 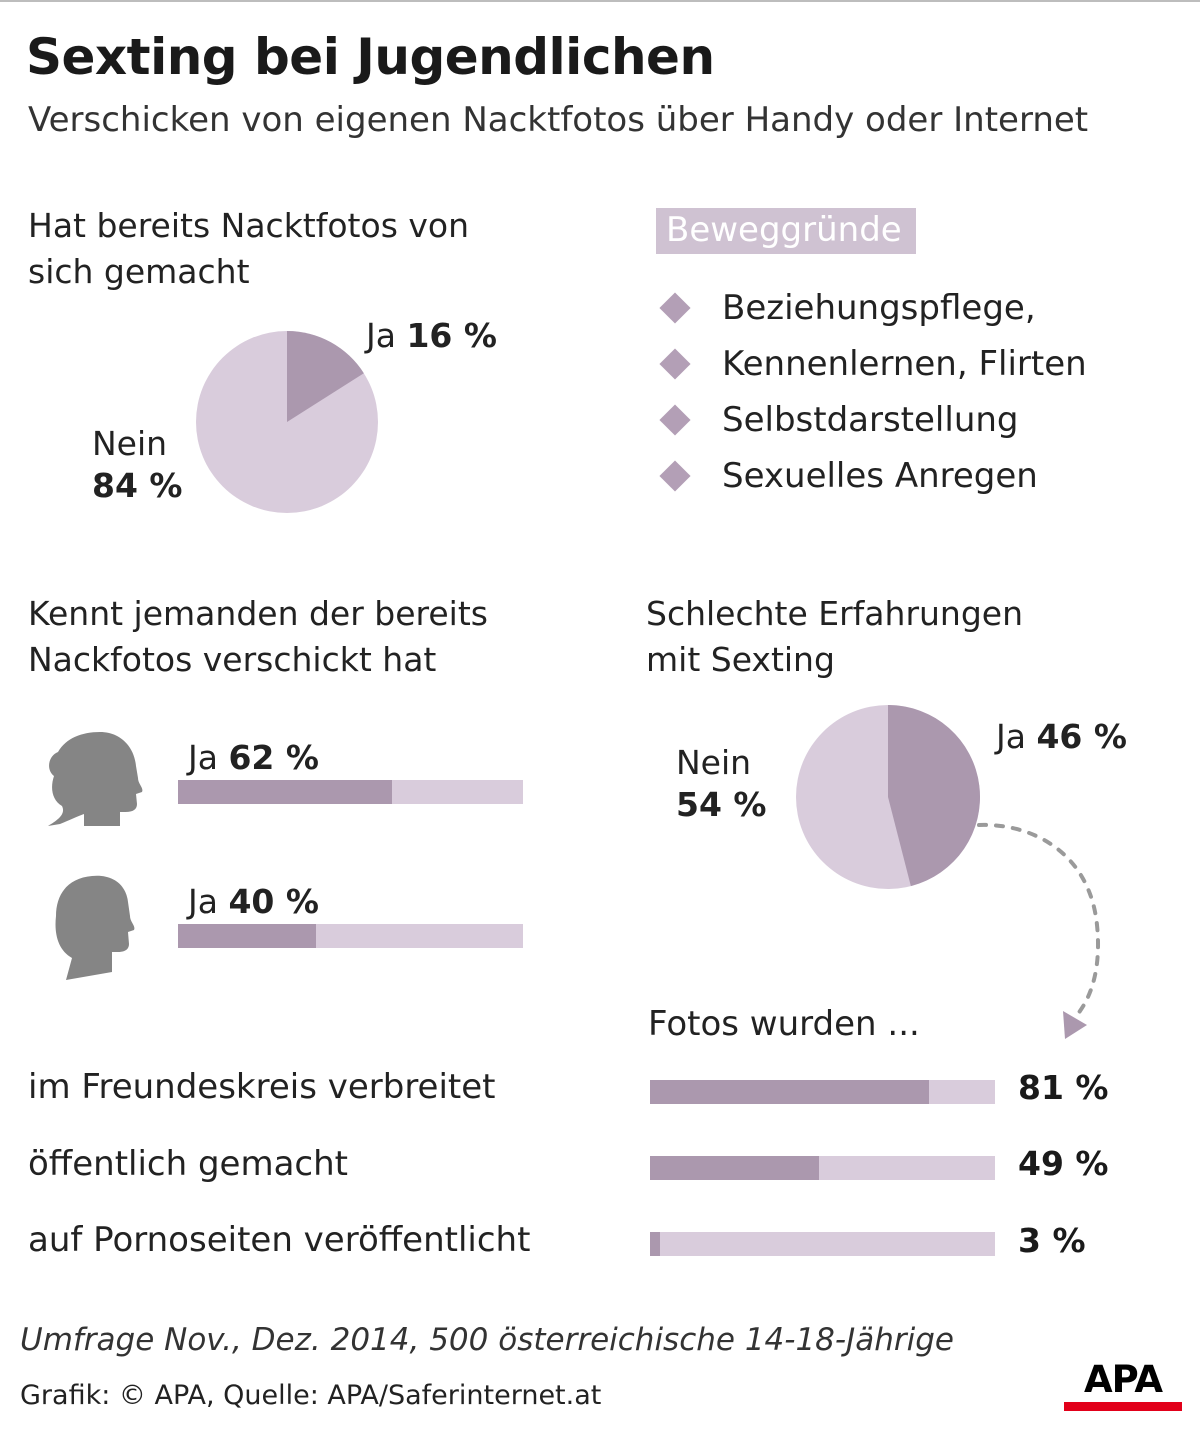 What do you see at coordinates (249, 225) in the screenshot?
I see `section1-heading-line1: Hat bereits Nacktfotos von` at bounding box center [249, 225].